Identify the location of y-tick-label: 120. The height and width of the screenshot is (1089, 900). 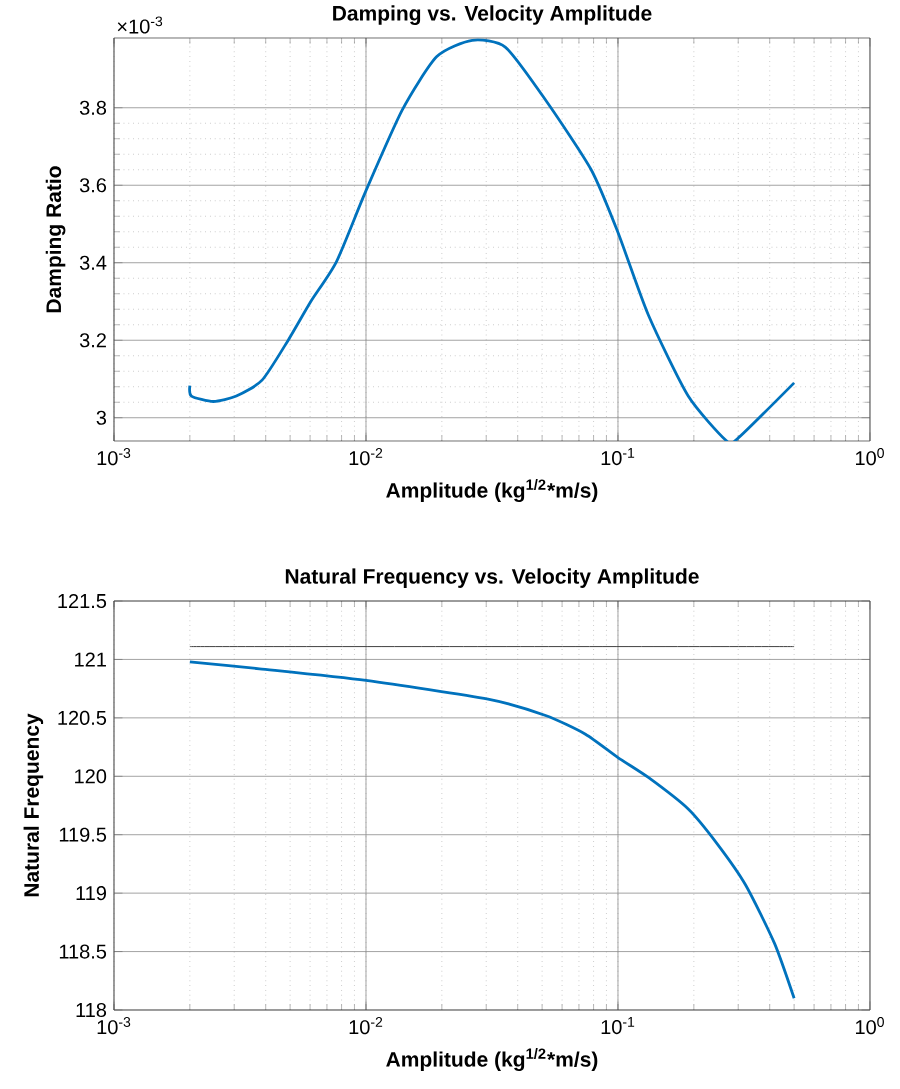
(91, 776).